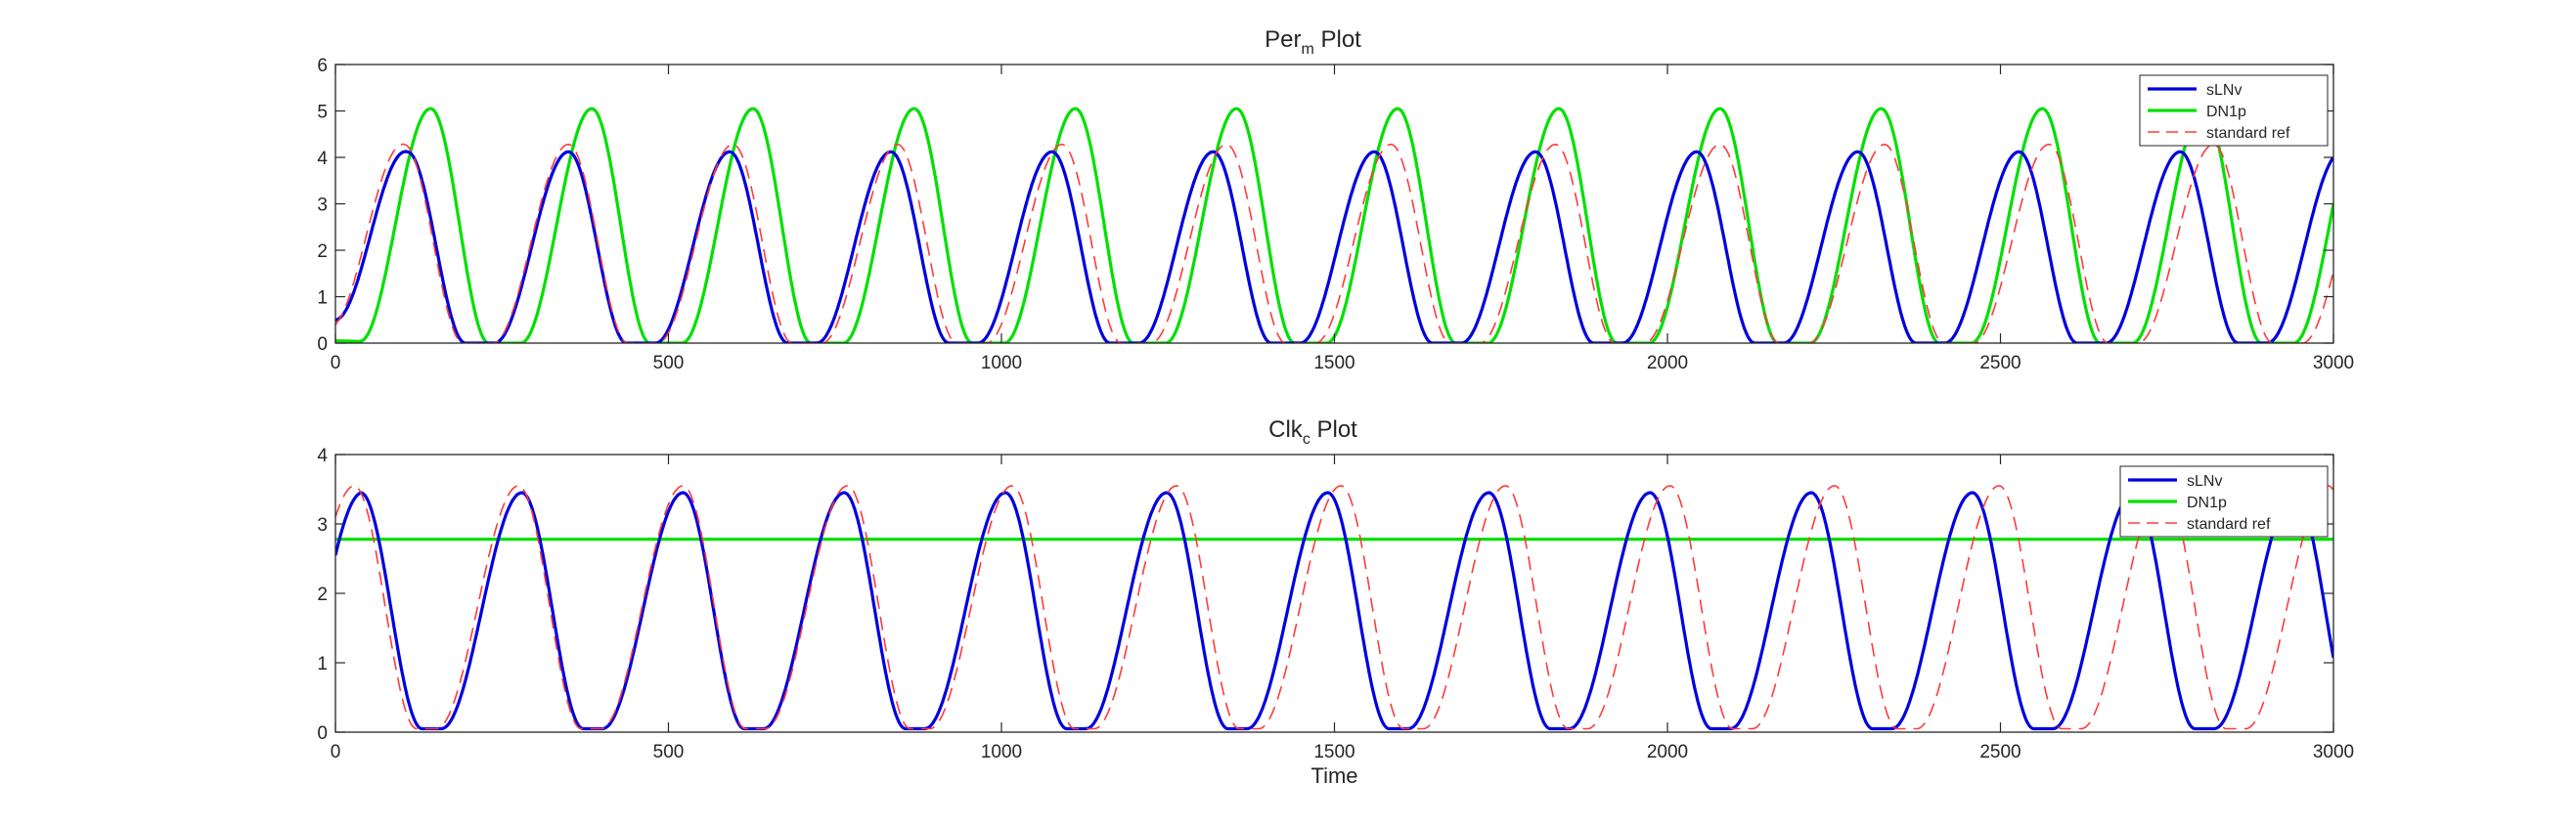 The height and width of the screenshot is (826, 2576). I want to click on y-tick-label: 6, so click(323, 66).